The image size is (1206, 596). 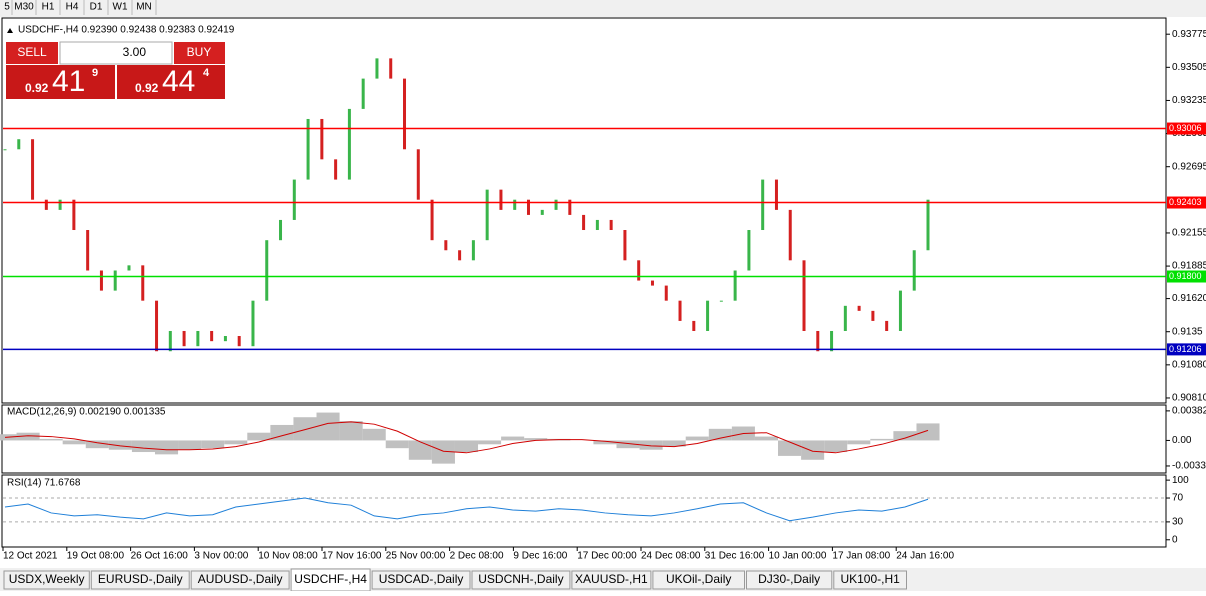 I want to click on y-tick-label: 0.93505, so click(x=1189, y=67).